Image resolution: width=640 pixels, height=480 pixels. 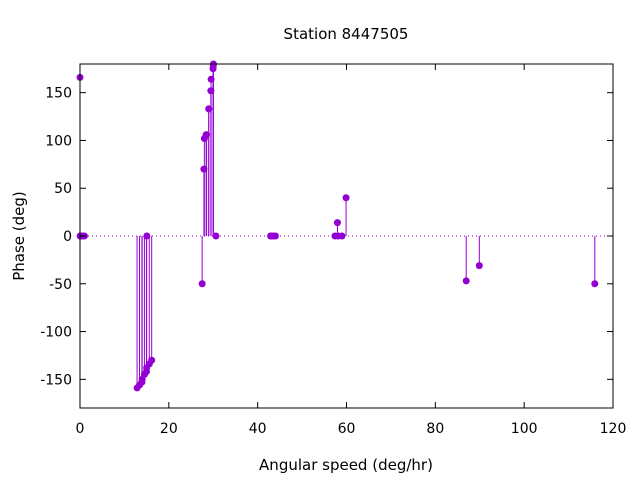 What do you see at coordinates (56, 380) in the screenshot?
I see `y-tick-label: -150` at bounding box center [56, 380].